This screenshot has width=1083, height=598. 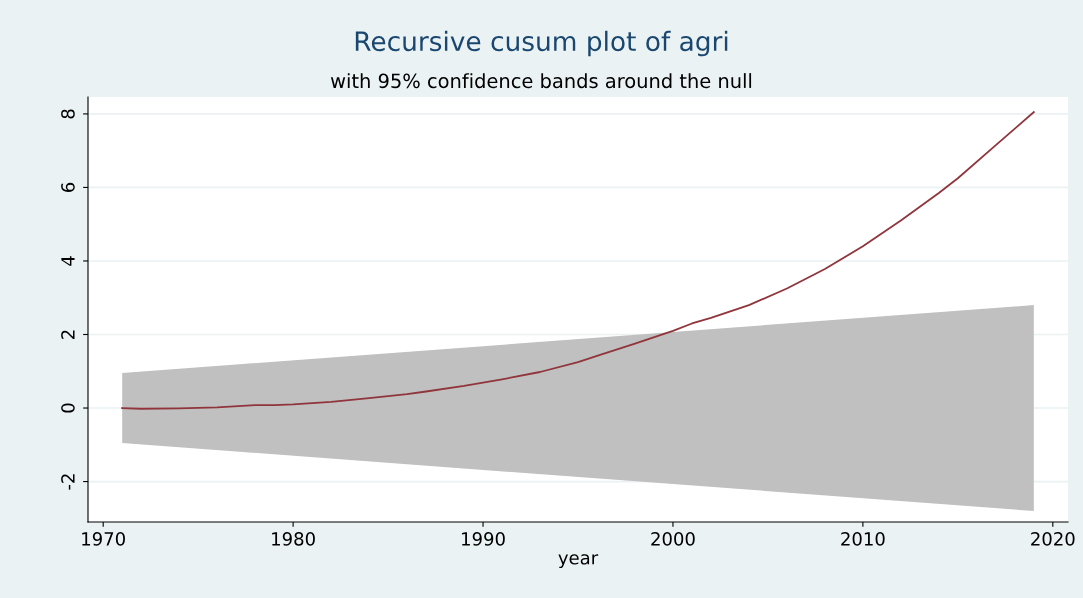 I want to click on x-axis-title: year, so click(x=578, y=561).